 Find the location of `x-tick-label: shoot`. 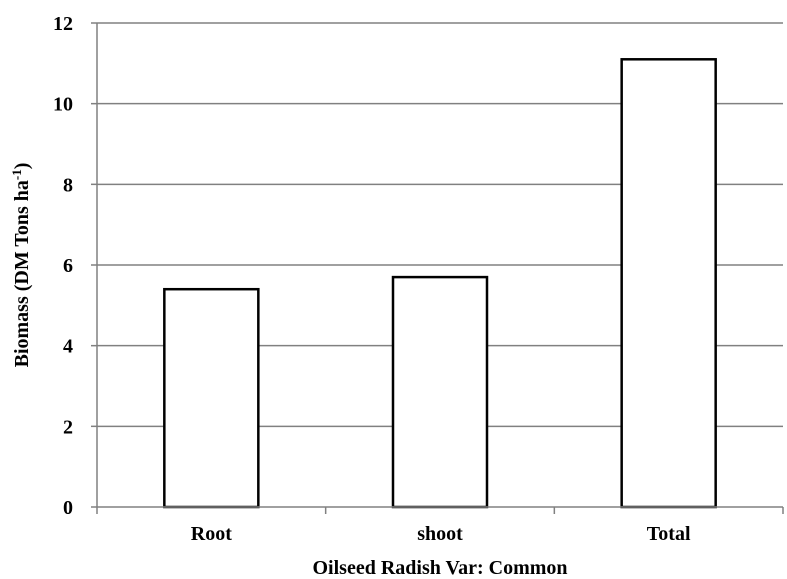

x-tick-label: shoot is located at coordinates (440, 534).